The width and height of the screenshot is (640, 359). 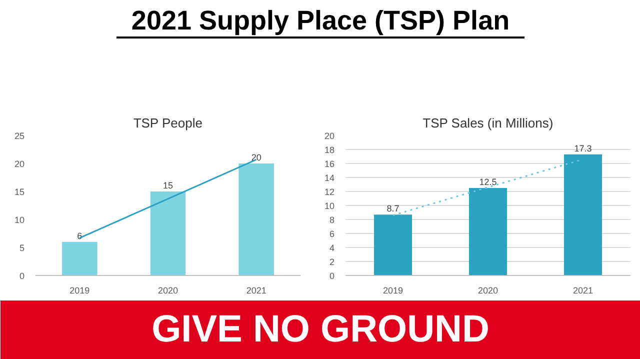 I want to click on y-tick-label: 12, so click(x=329, y=192).